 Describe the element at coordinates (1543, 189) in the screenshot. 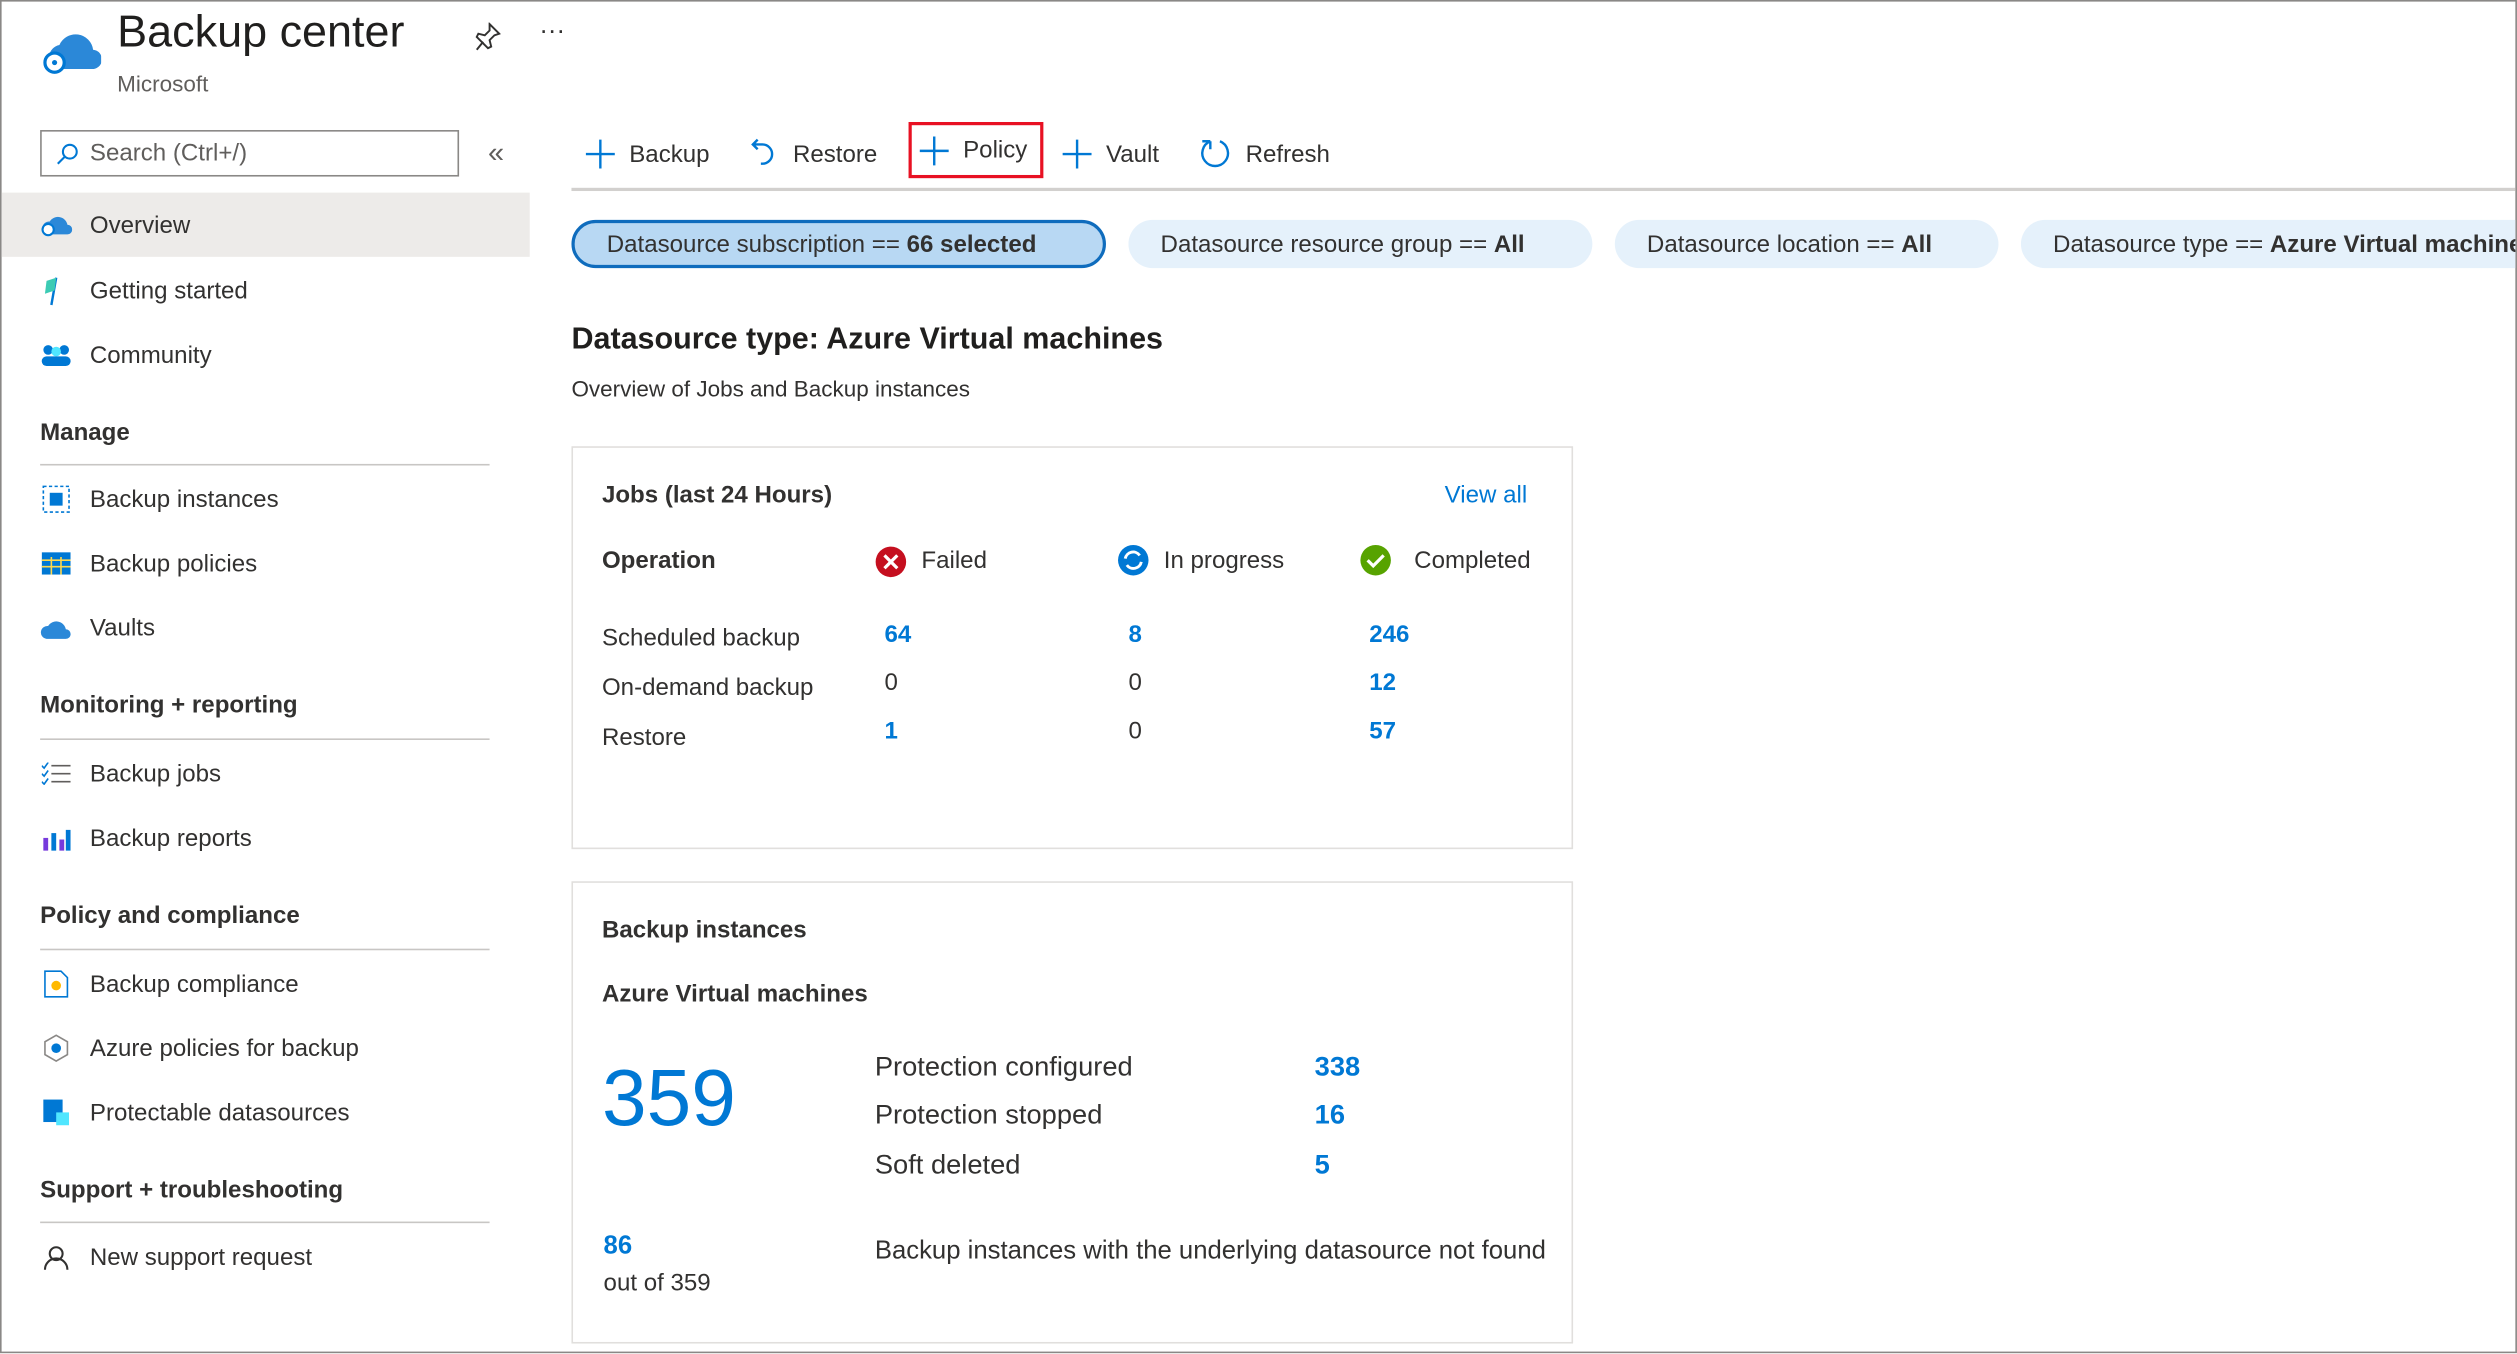

I see `toolbar-divider` at that location.